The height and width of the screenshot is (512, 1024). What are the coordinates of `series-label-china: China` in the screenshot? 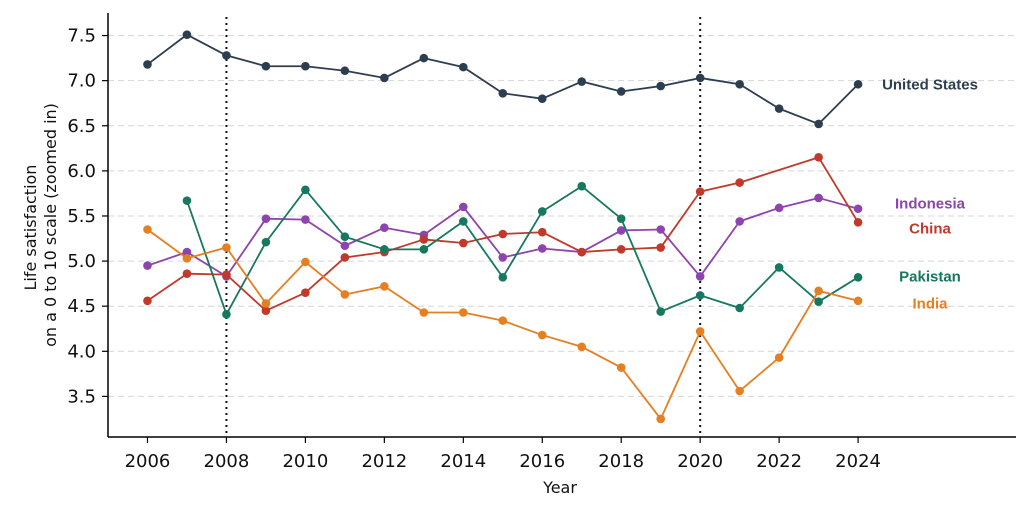 It's located at (930, 229).